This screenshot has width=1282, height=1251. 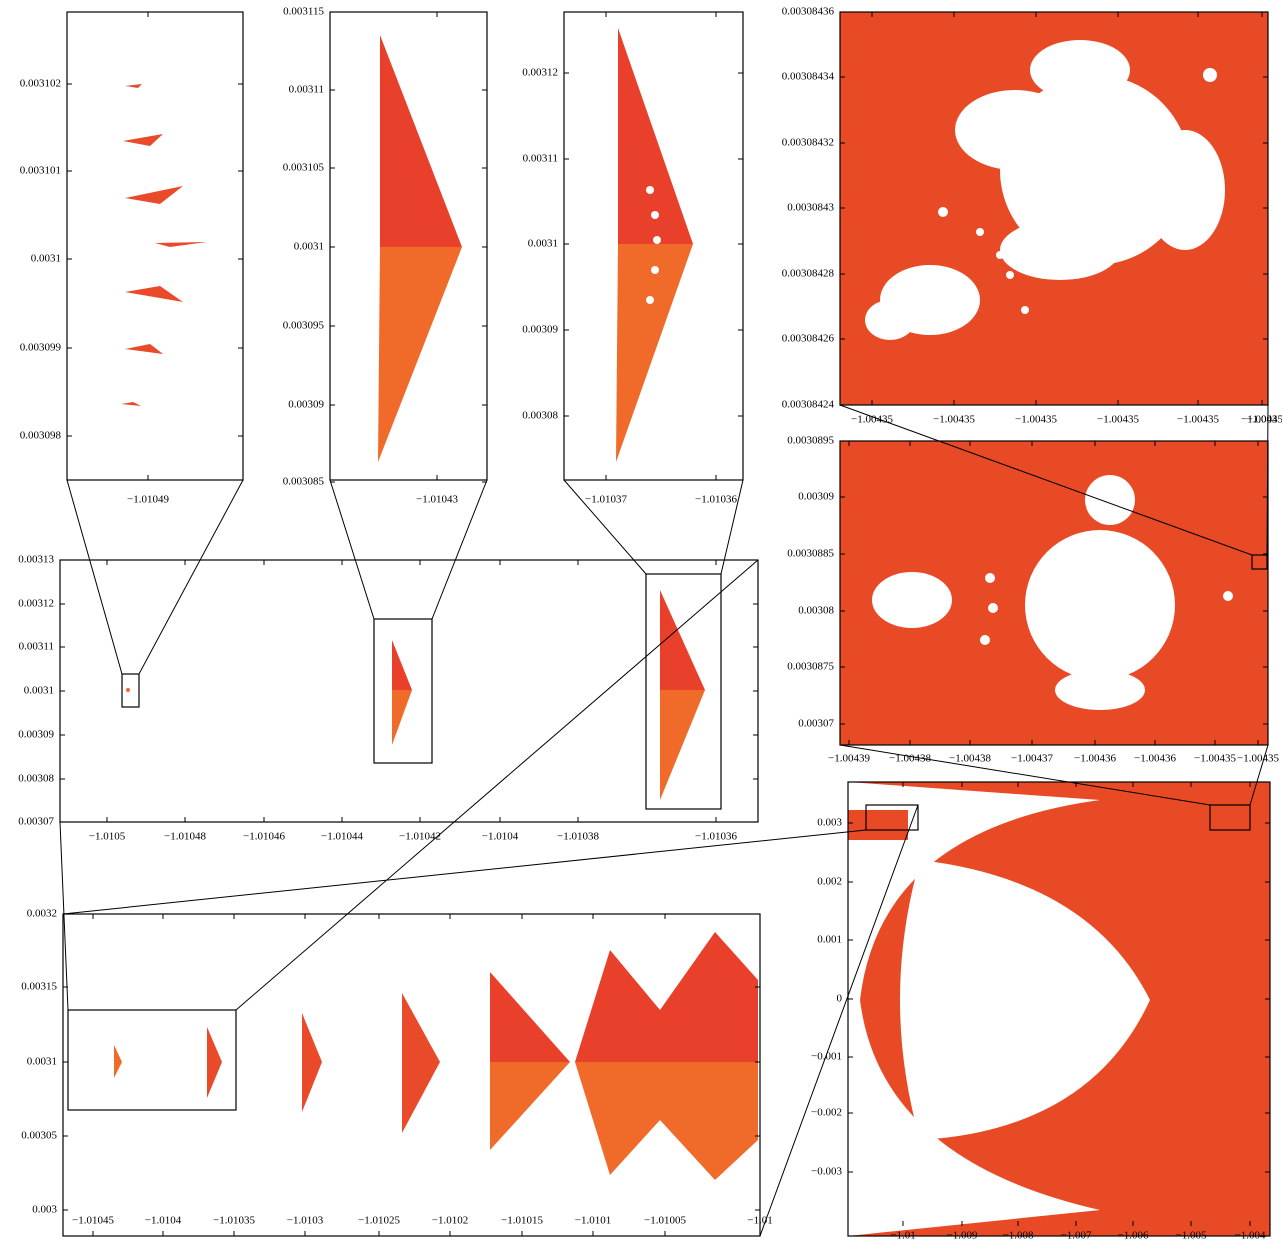 What do you see at coordinates (849, 759) in the screenshot?
I see `x-tick-label: −1.00439` at bounding box center [849, 759].